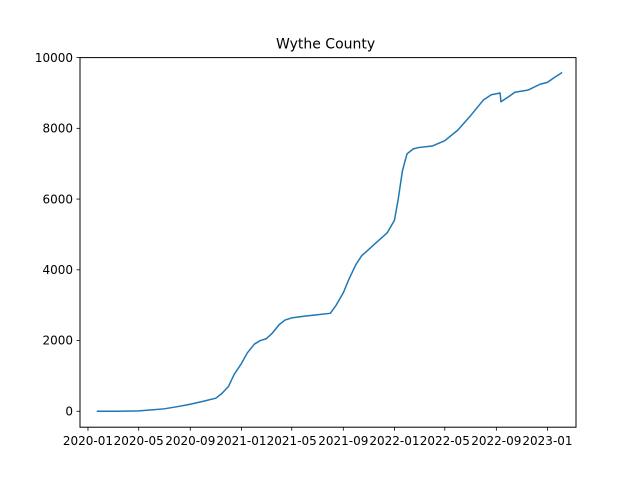 Image resolution: width=640 pixels, height=480 pixels. I want to click on x-tick-label: 2021-05, so click(292, 441).